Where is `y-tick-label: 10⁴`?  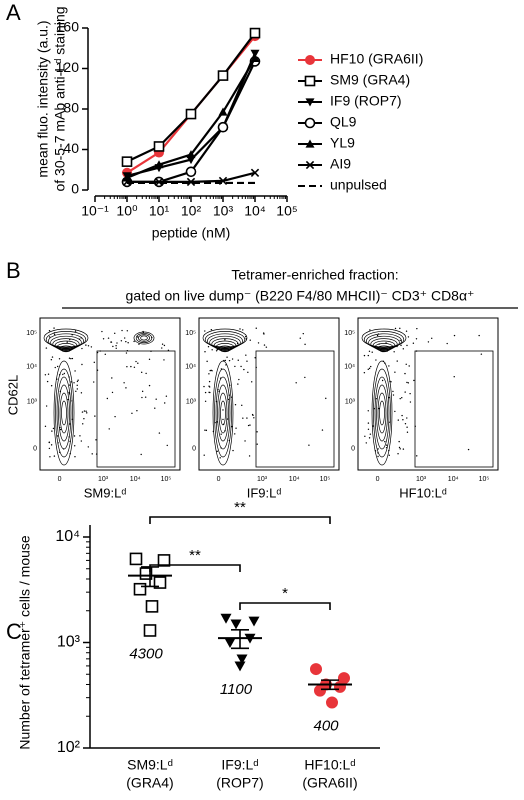 y-tick-label: 10⁴ is located at coordinates (190, 366).